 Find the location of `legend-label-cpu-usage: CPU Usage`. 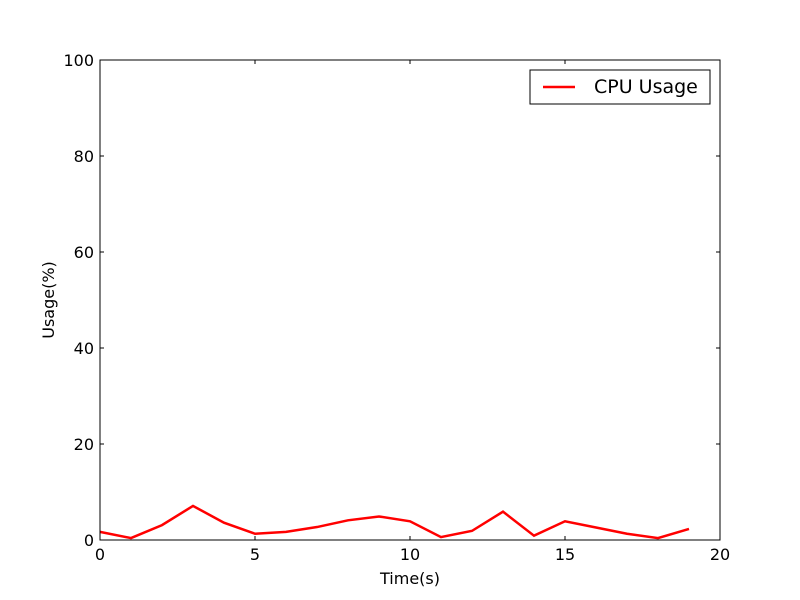

legend-label-cpu-usage: CPU Usage is located at coordinates (646, 87).